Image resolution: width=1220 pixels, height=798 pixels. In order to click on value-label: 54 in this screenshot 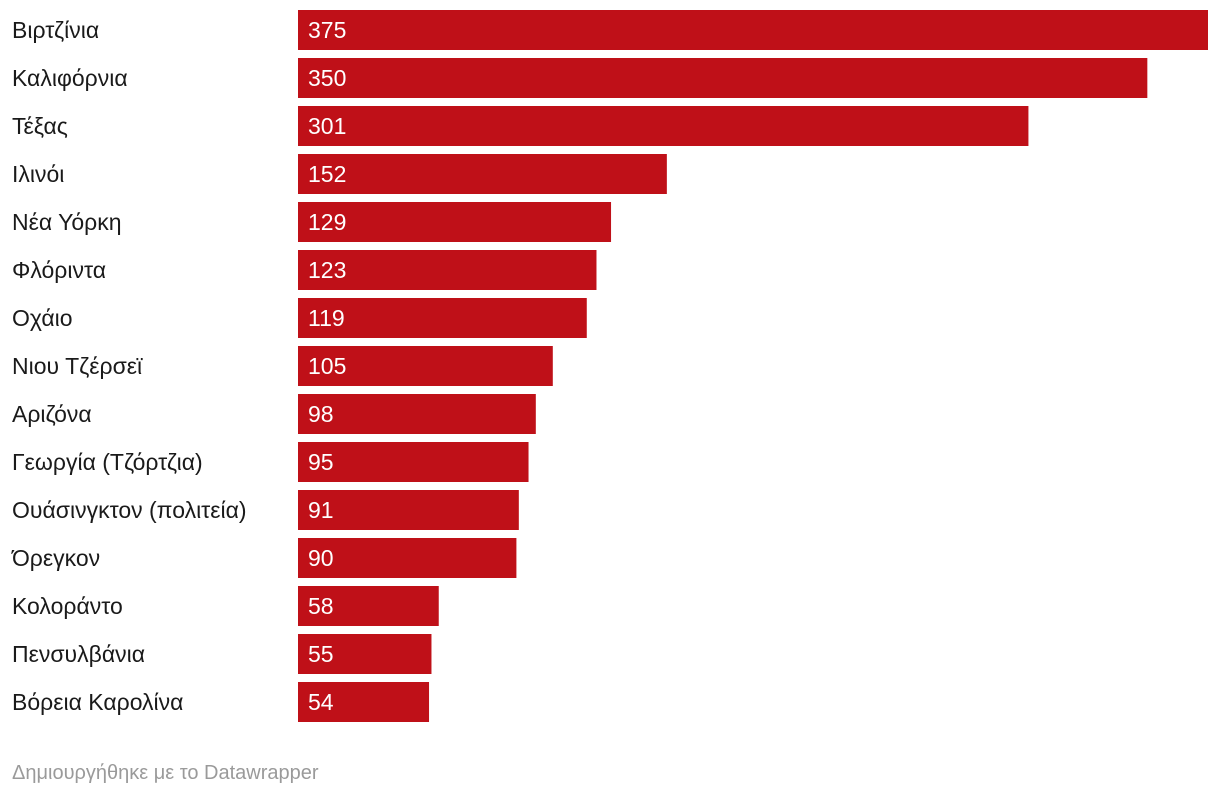, I will do `click(321, 702)`.